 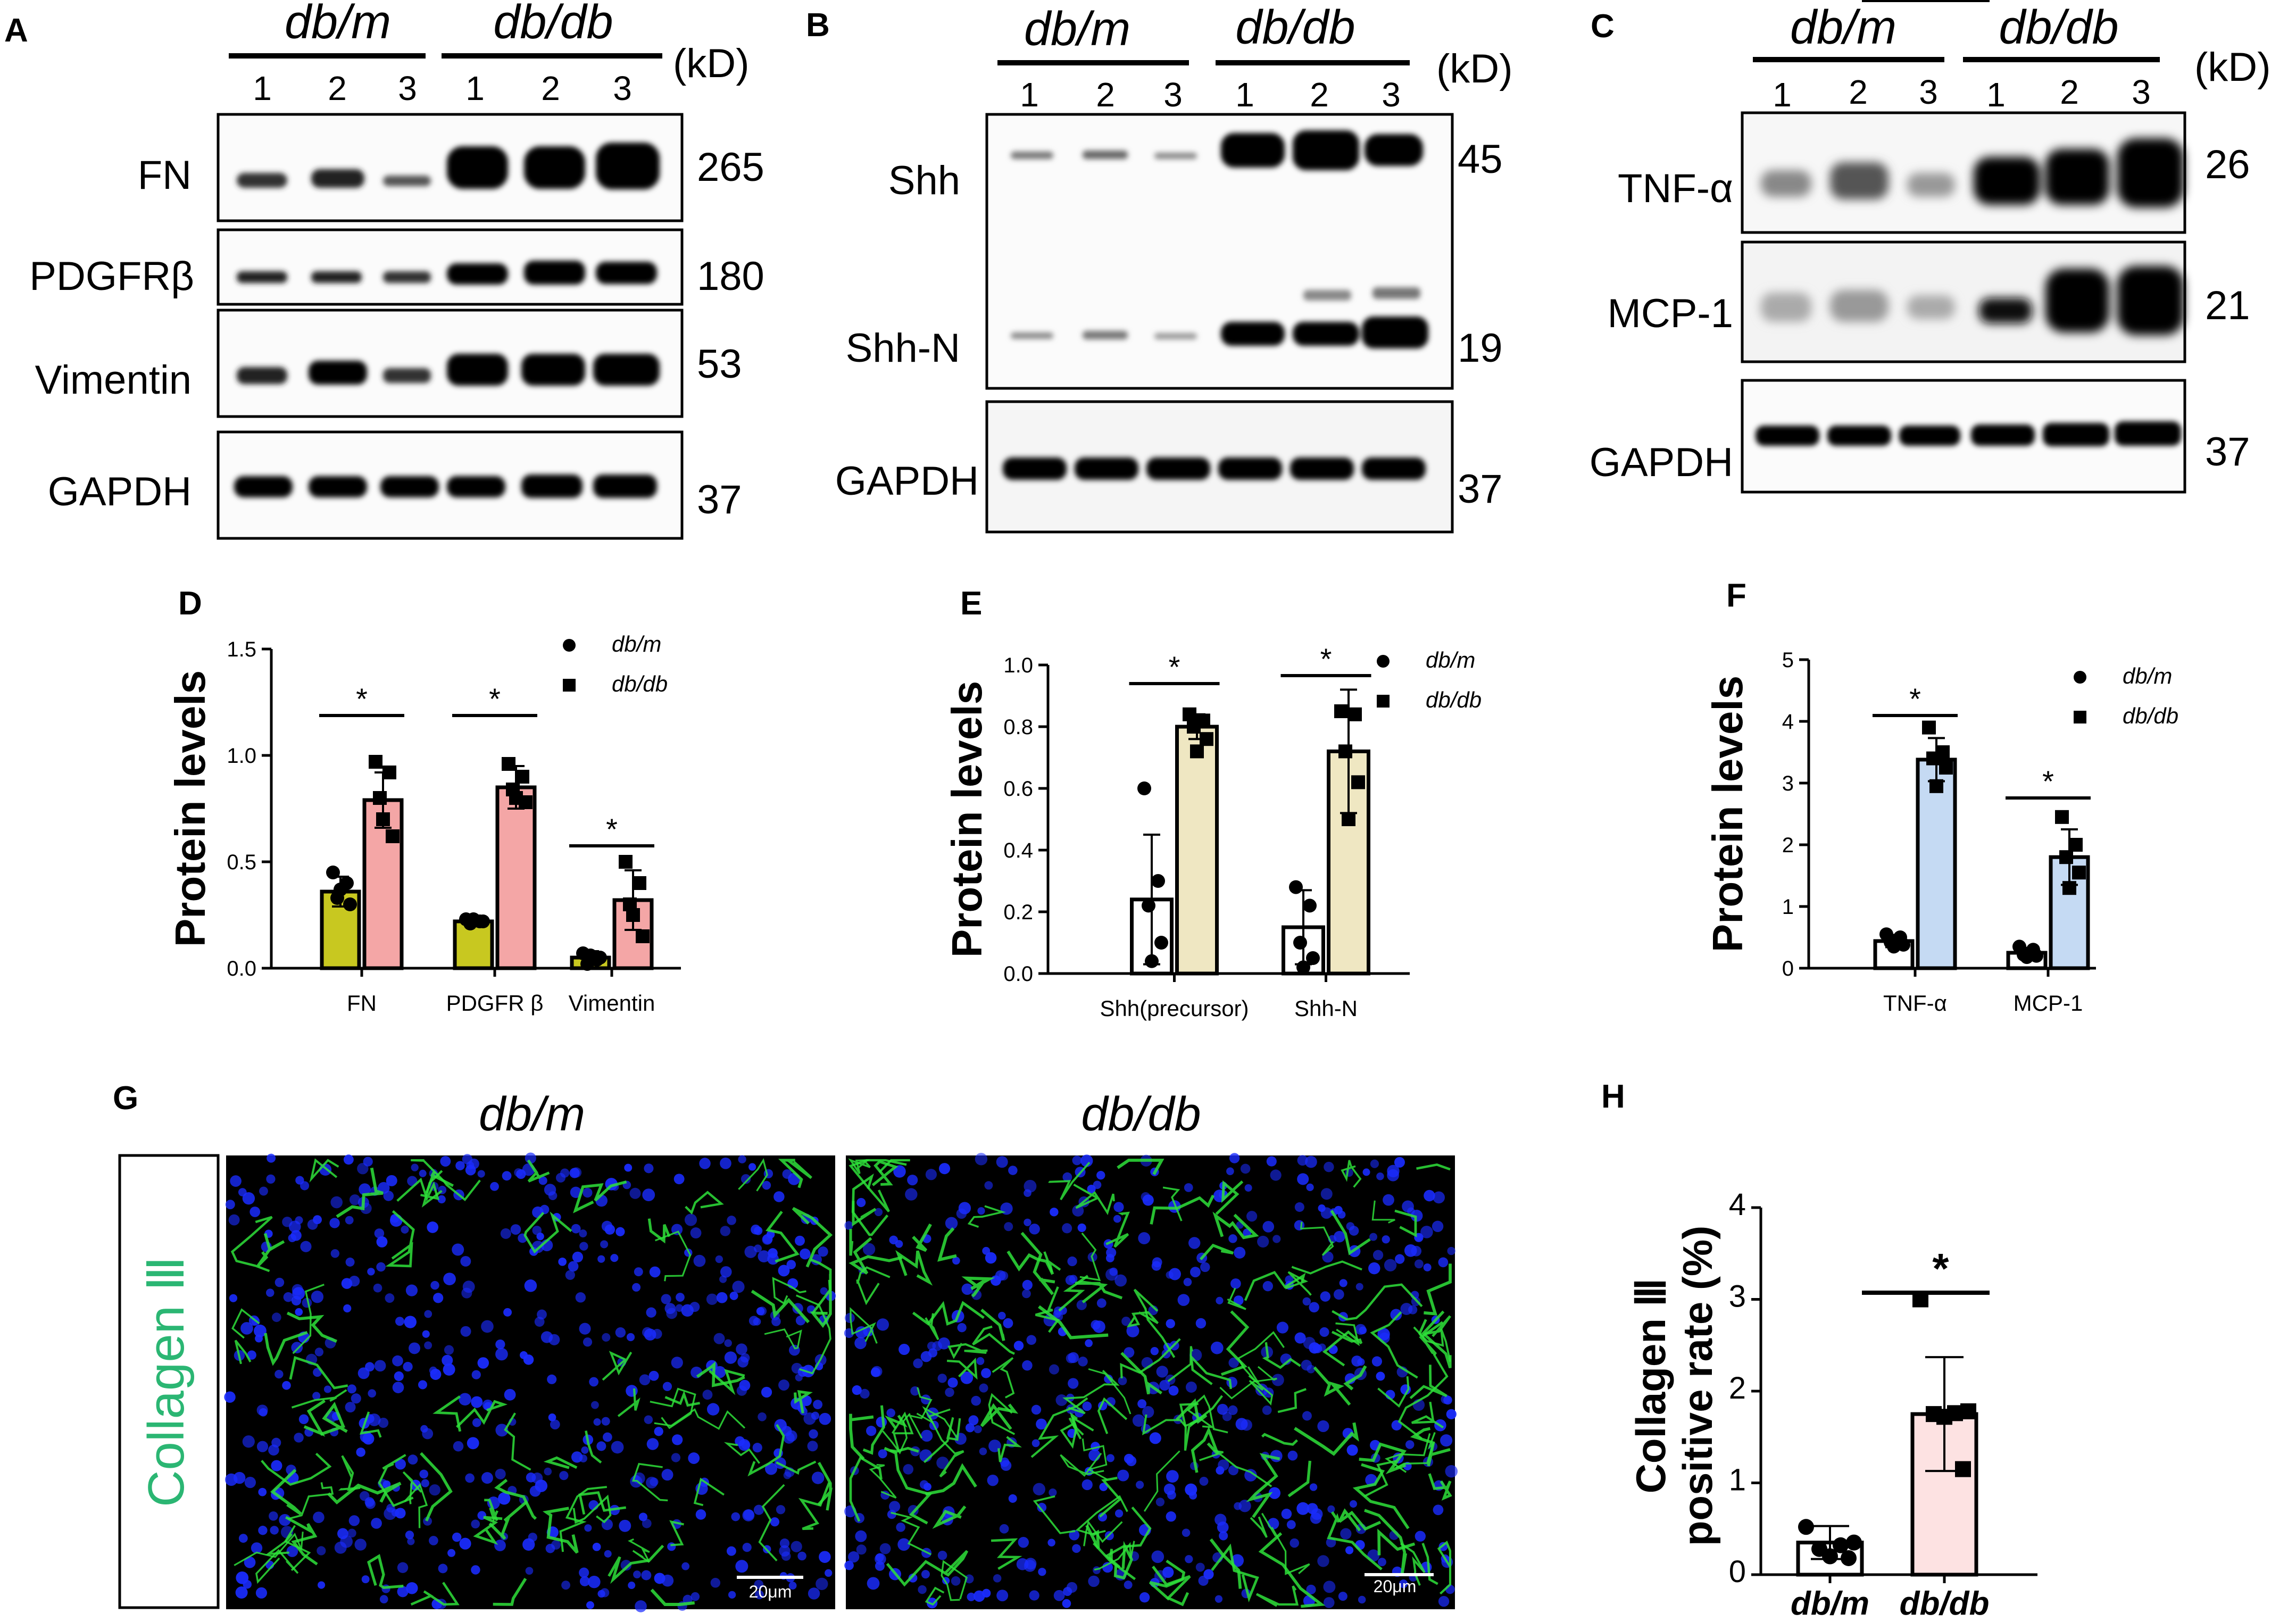 I want to click on y-tick-label: 1.0, so click(x=1018, y=665).